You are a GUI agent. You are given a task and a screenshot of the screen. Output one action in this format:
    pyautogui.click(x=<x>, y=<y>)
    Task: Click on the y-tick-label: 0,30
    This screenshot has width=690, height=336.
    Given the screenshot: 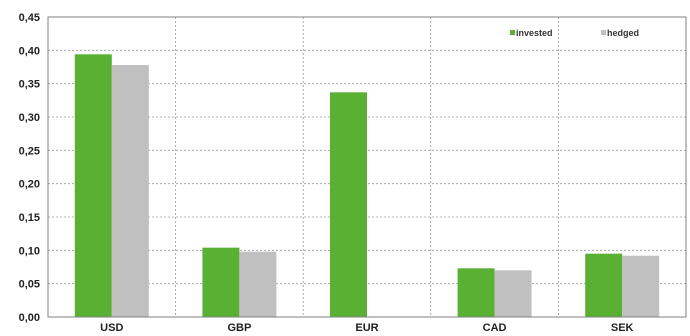 What is the action you would take?
    pyautogui.click(x=29, y=118)
    